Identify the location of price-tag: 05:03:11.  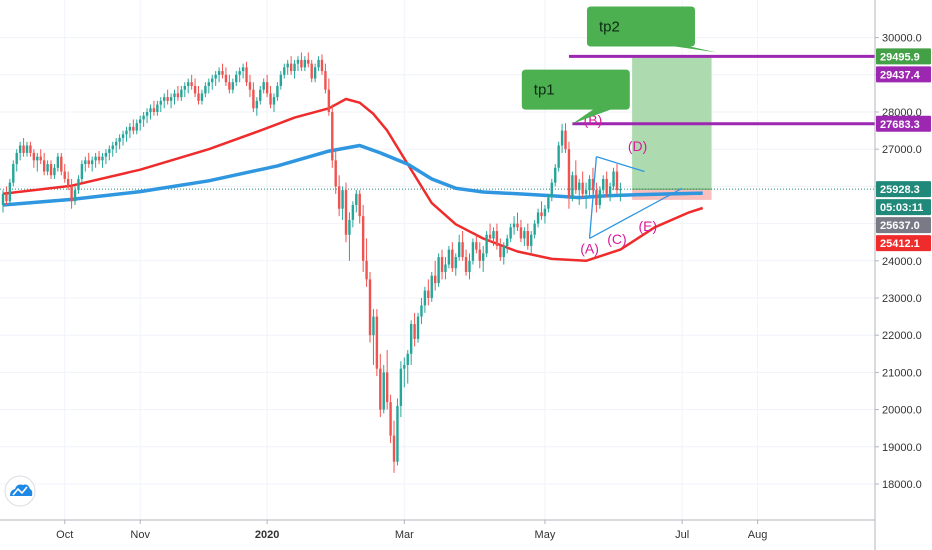
(903, 207).